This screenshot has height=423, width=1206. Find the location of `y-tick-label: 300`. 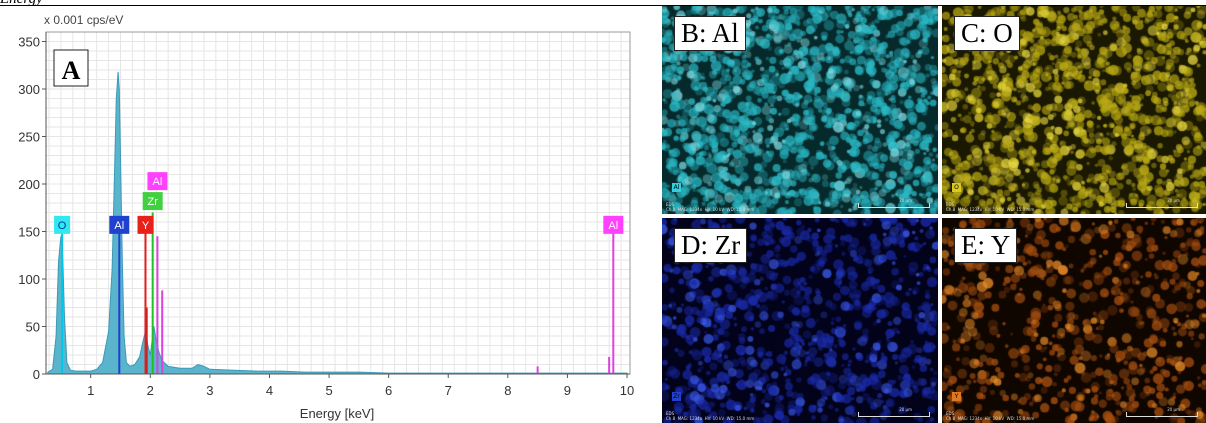

y-tick-label: 300 is located at coordinates (29, 89).